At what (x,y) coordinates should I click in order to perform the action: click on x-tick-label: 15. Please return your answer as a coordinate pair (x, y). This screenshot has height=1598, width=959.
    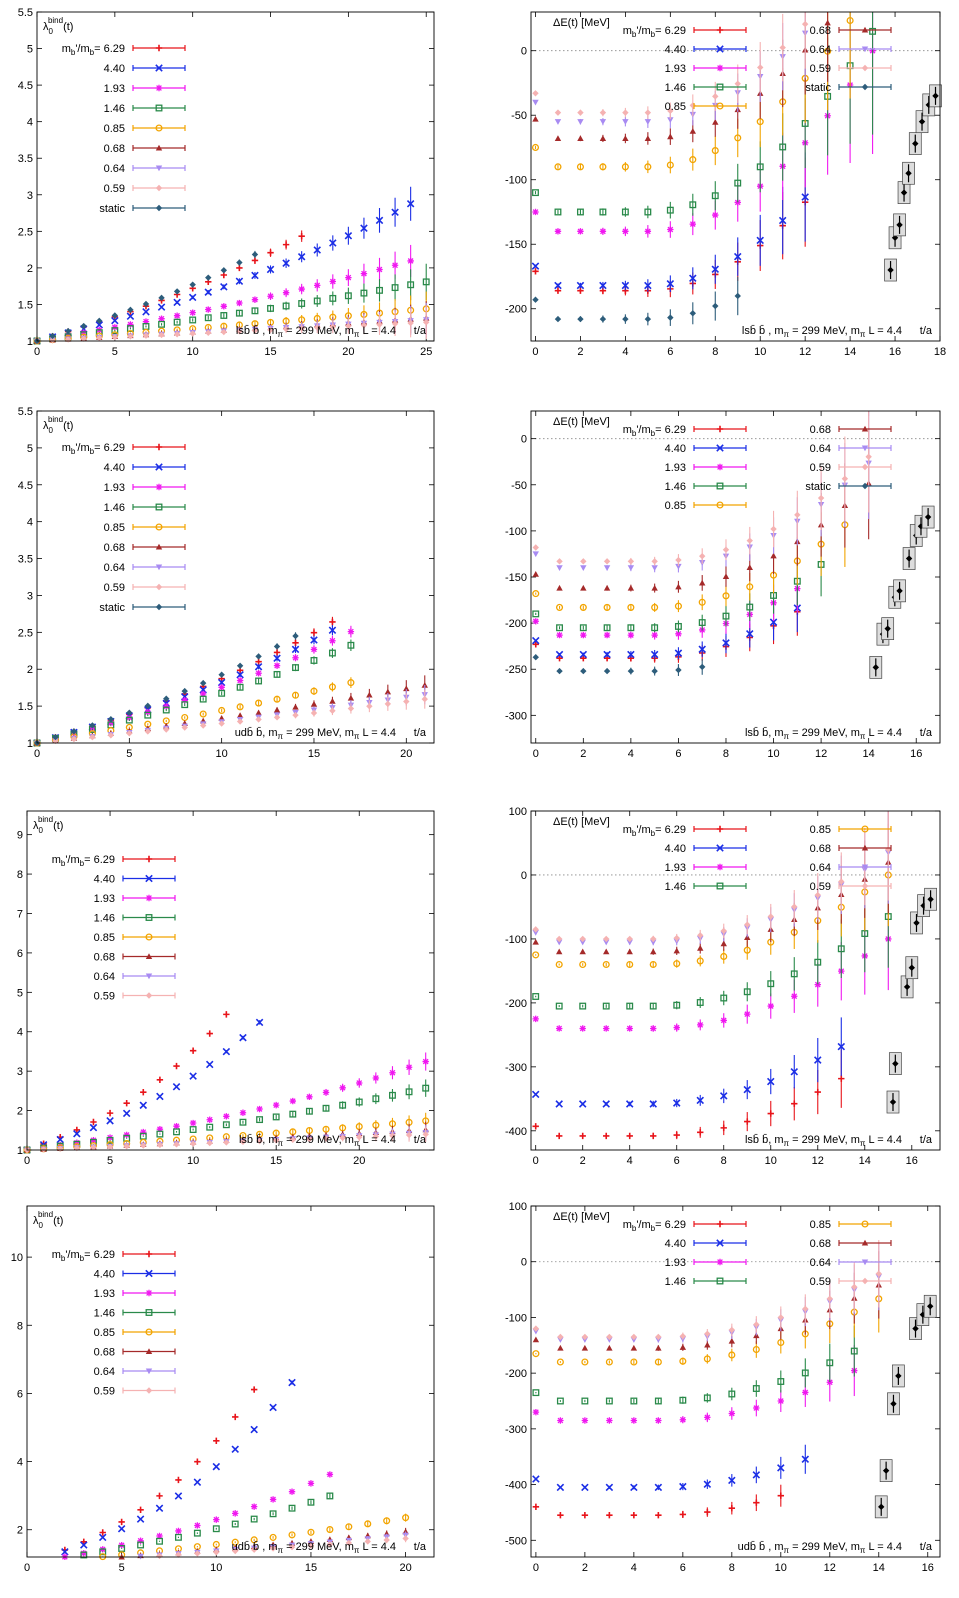
    Looking at the image, I should click on (276, 1161).